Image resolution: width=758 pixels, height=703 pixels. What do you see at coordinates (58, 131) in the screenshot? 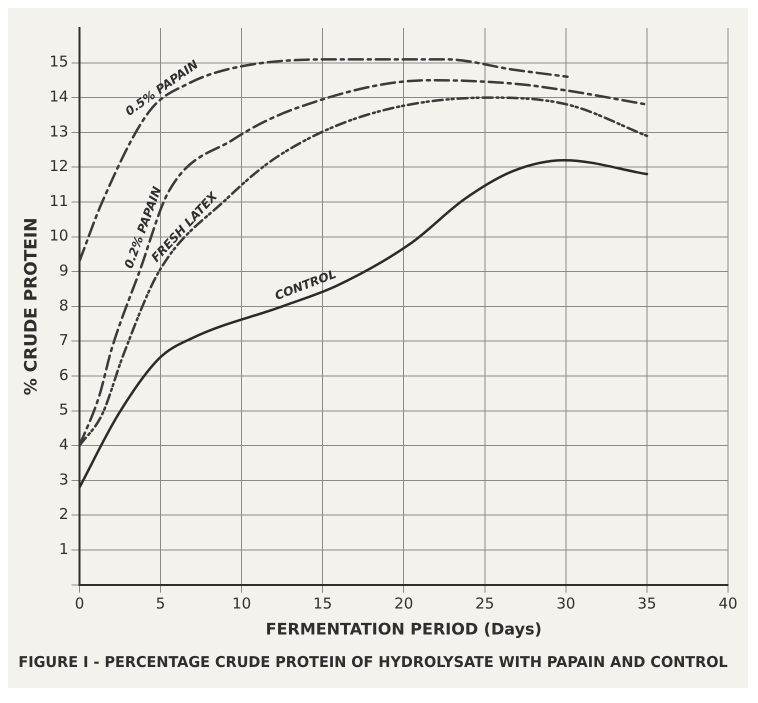
I see `y-tick-label: 13` at bounding box center [58, 131].